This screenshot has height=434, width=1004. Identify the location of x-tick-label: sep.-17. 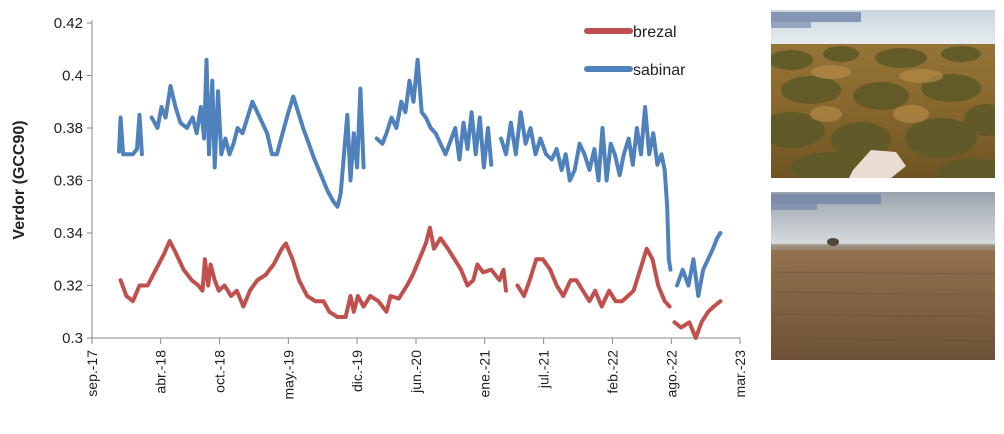
(92, 373).